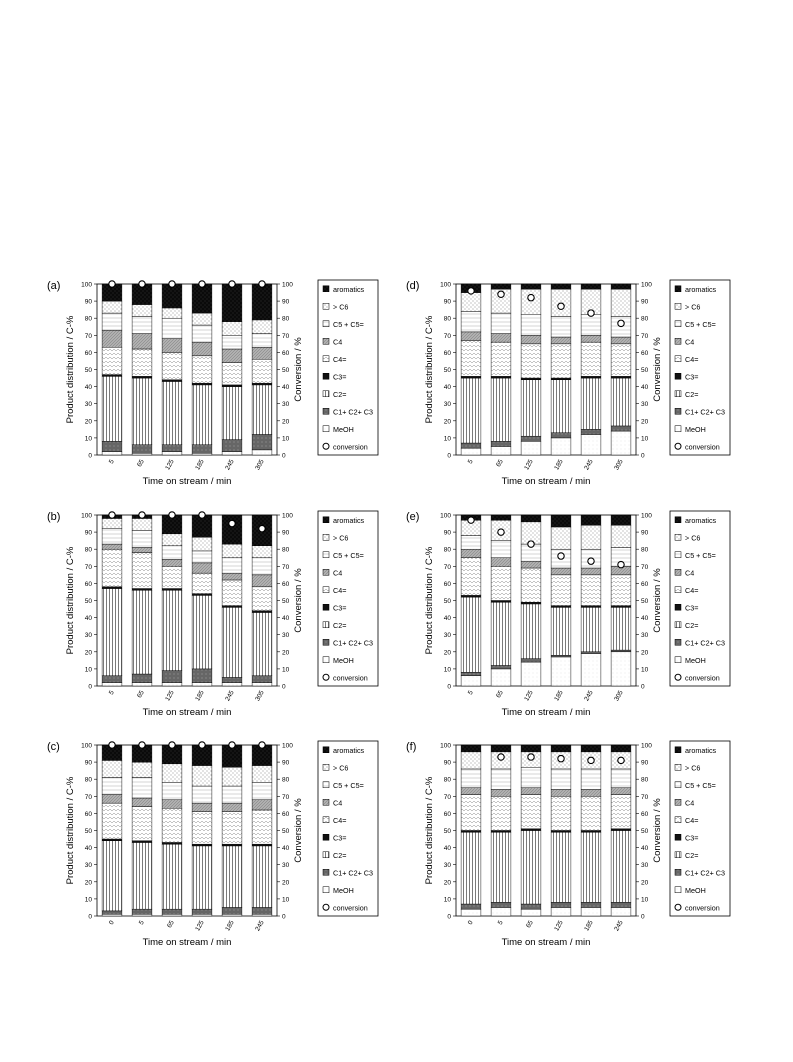 The height and width of the screenshot is (1062, 793). I want to click on y2-tick-label: 70, so click(286, 336).